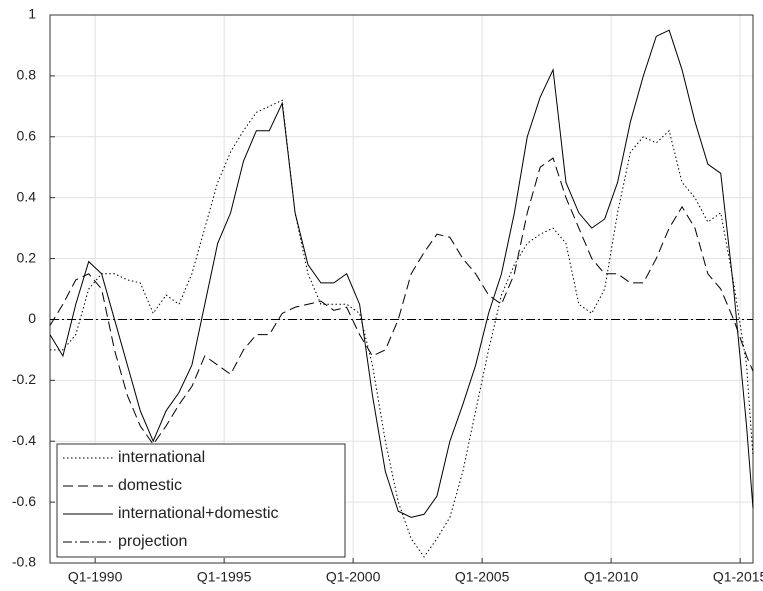 Image resolution: width=763 pixels, height=591 pixels. Describe the element at coordinates (24, 440) in the screenshot. I see `y-tick-label: -0.4` at that location.